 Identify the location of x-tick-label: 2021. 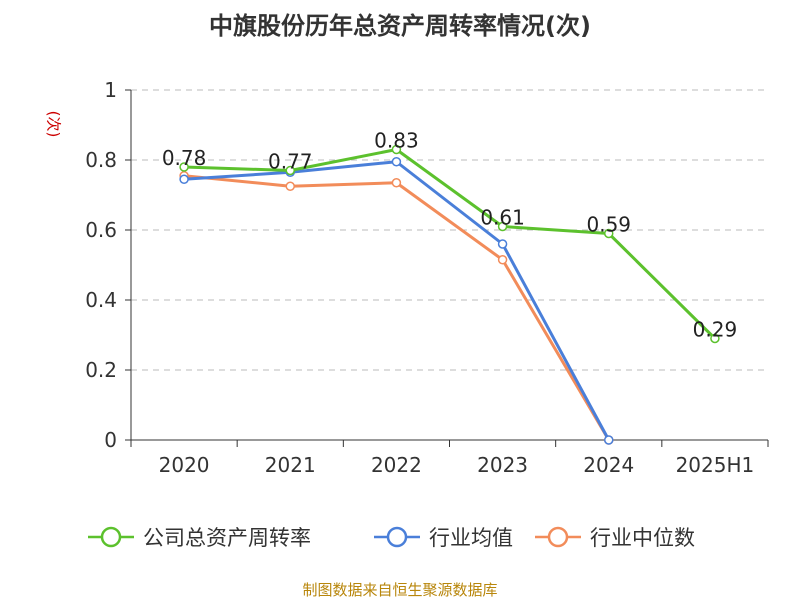
(290, 465).